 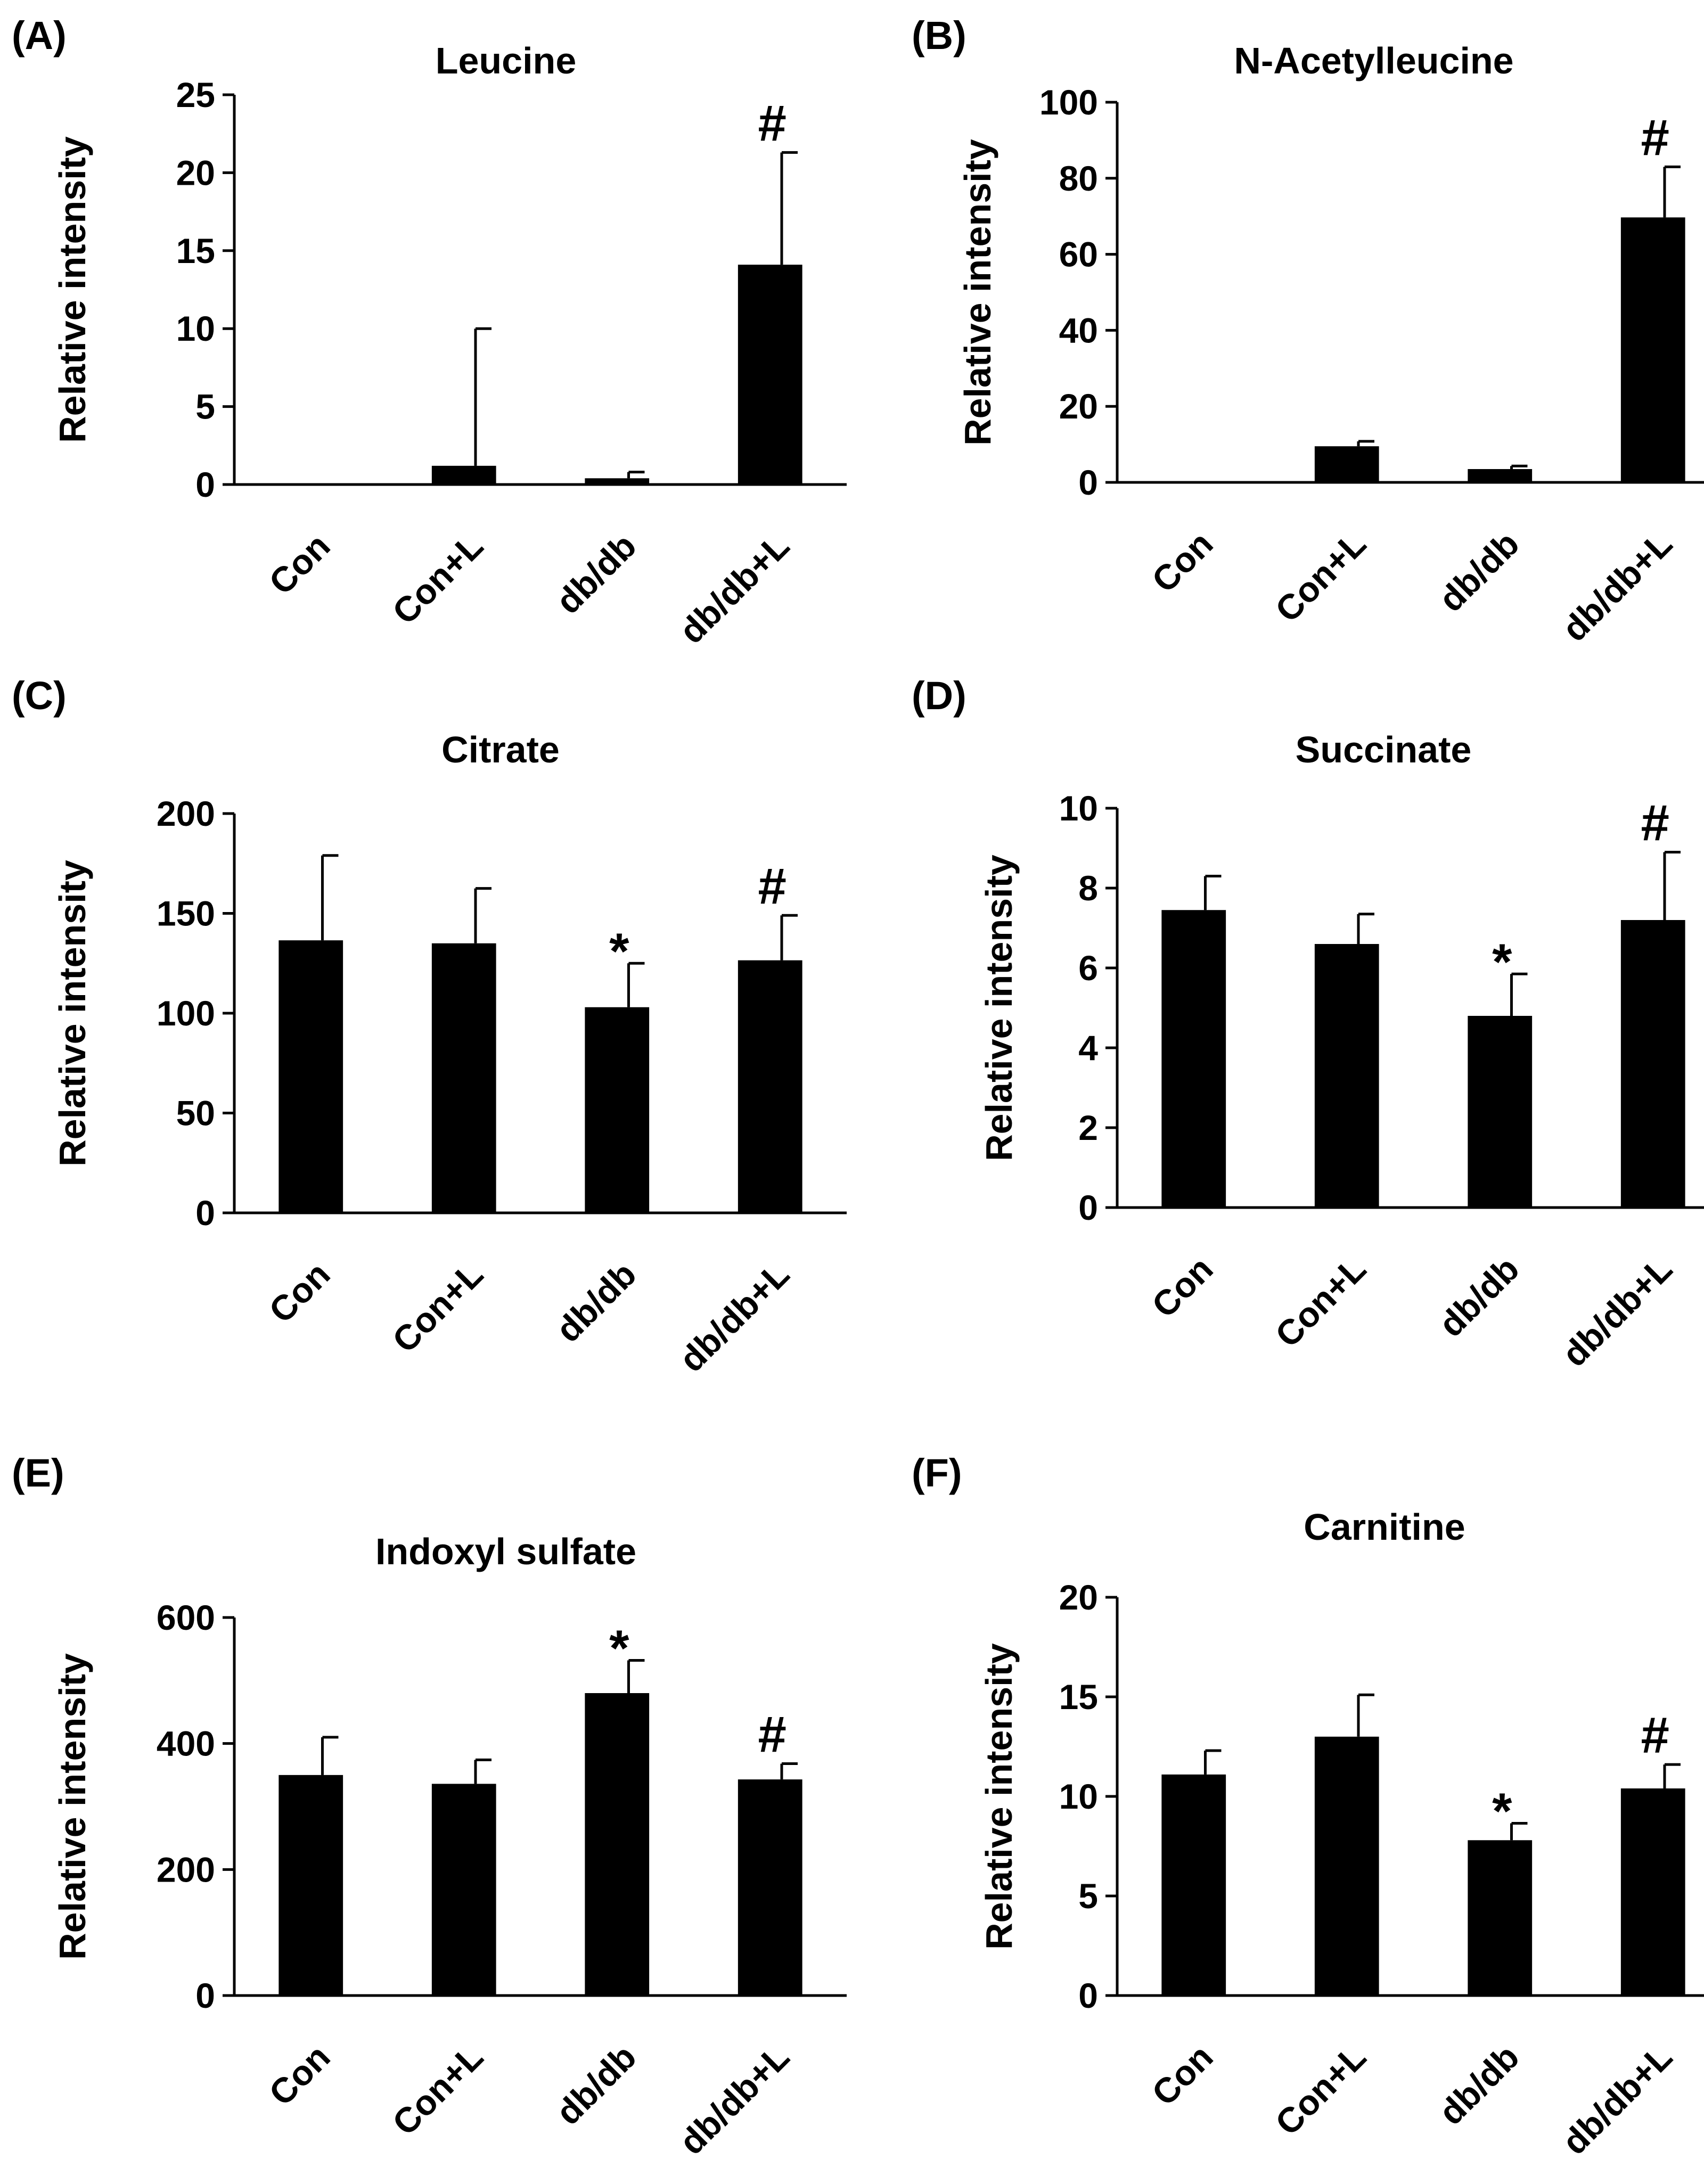 What do you see at coordinates (186, 913) in the screenshot?
I see `y-tick-label: 150` at bounding box center [186, 913].